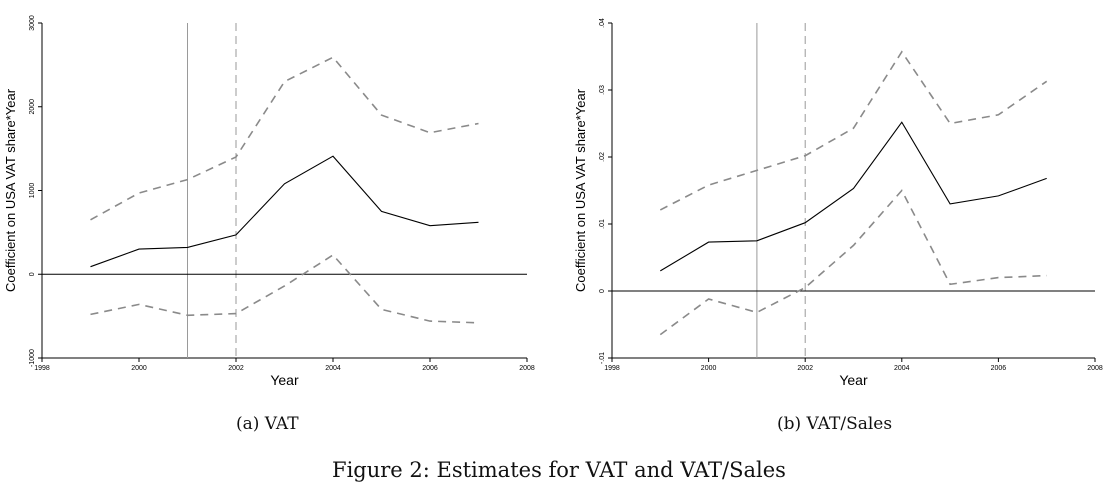  I want to click on y-tick-label: 3000, so click(32, 23).